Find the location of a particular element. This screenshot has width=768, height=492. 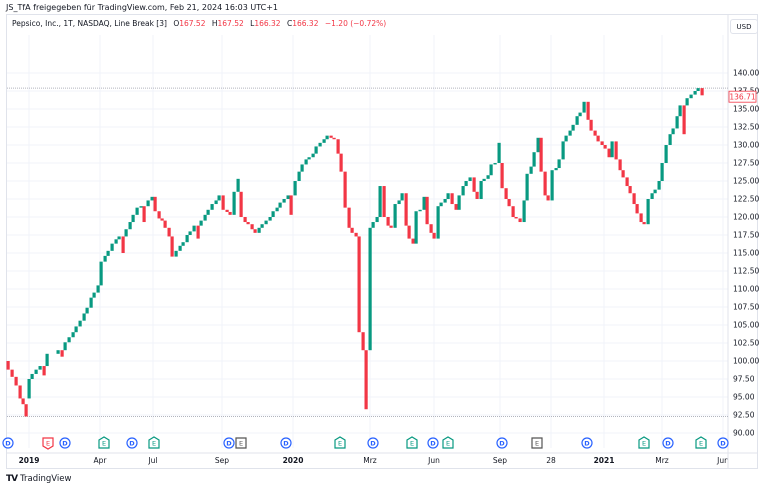

y-axis-tick: 105.00 is located at coordinates (746, 325).